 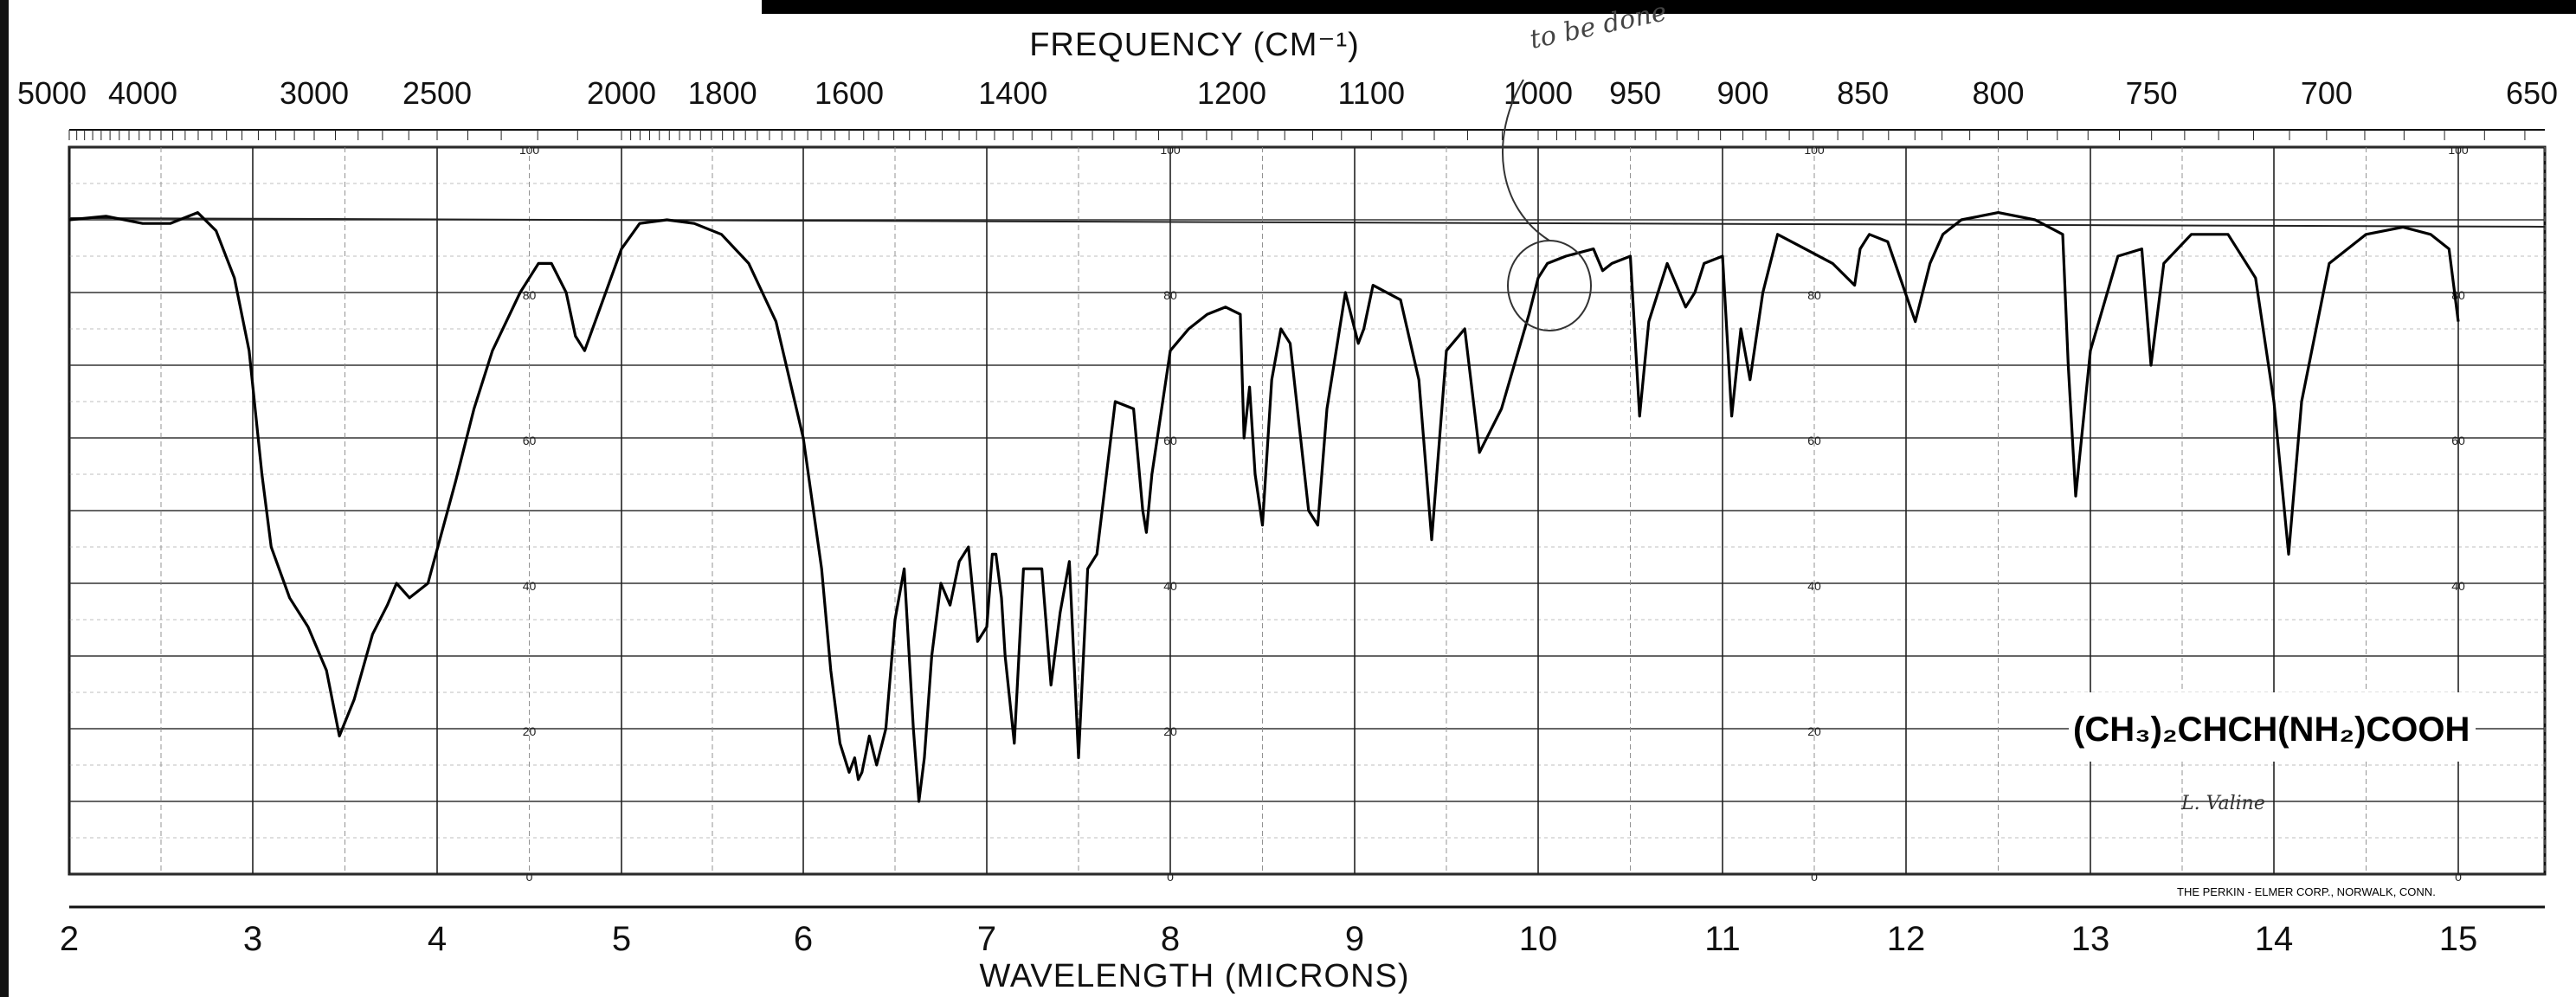 What do you see at coordinates (1635, 93) in the screenshot?
I see `top-tick-label: 950` at bounding box center [1635, 93].